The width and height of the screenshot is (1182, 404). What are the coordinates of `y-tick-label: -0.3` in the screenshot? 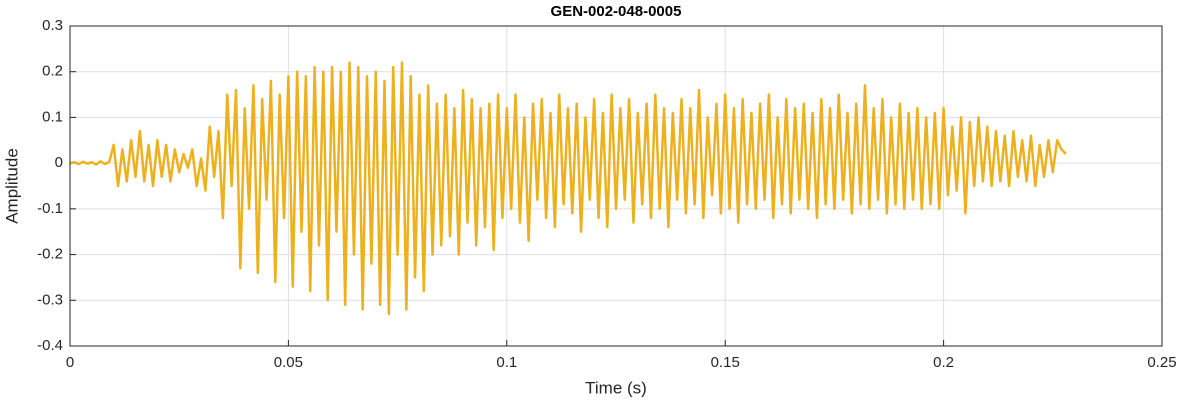 It's located at (50, 299).